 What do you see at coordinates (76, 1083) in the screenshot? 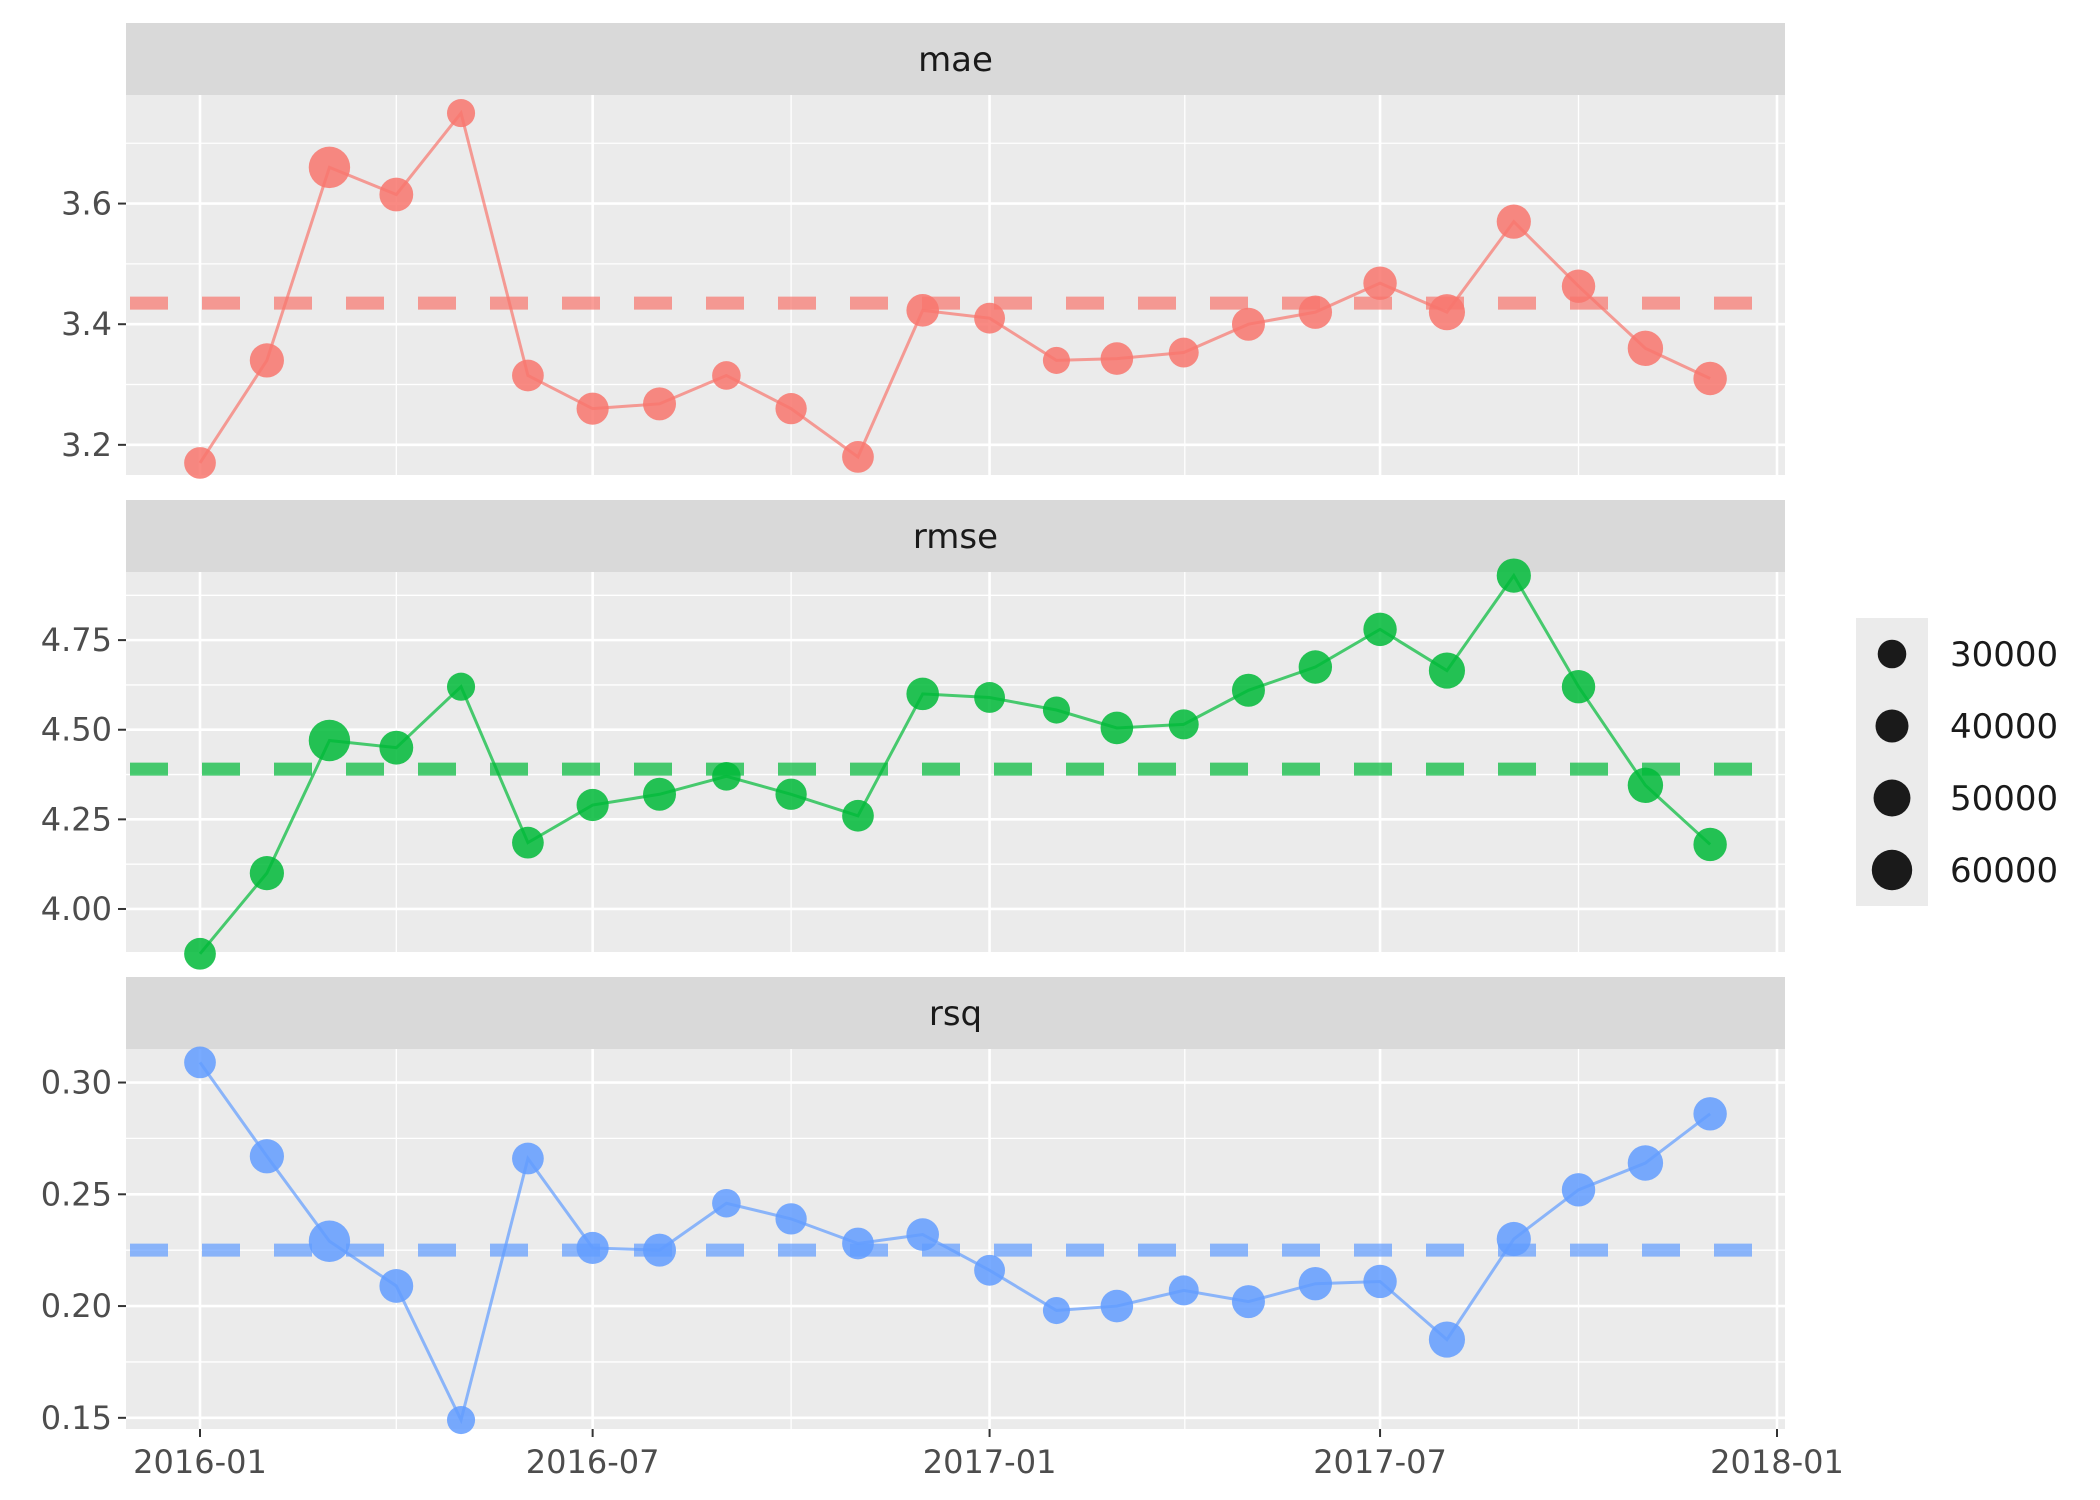
I see `y-tick-label: 0.30` at bounding box center [76, 1083].